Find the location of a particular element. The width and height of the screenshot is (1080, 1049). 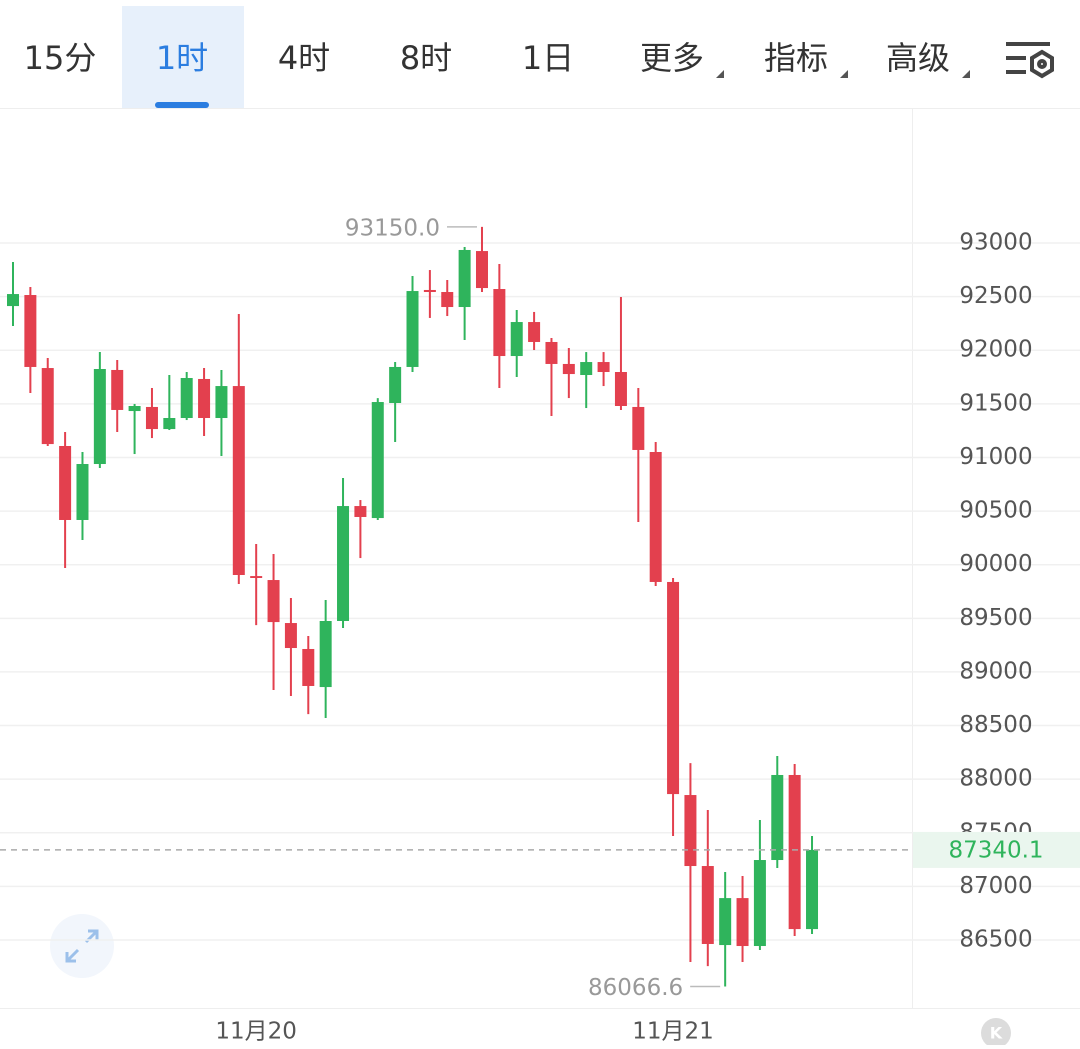

tab-label: 1日 is located at coordinates (548, 58).